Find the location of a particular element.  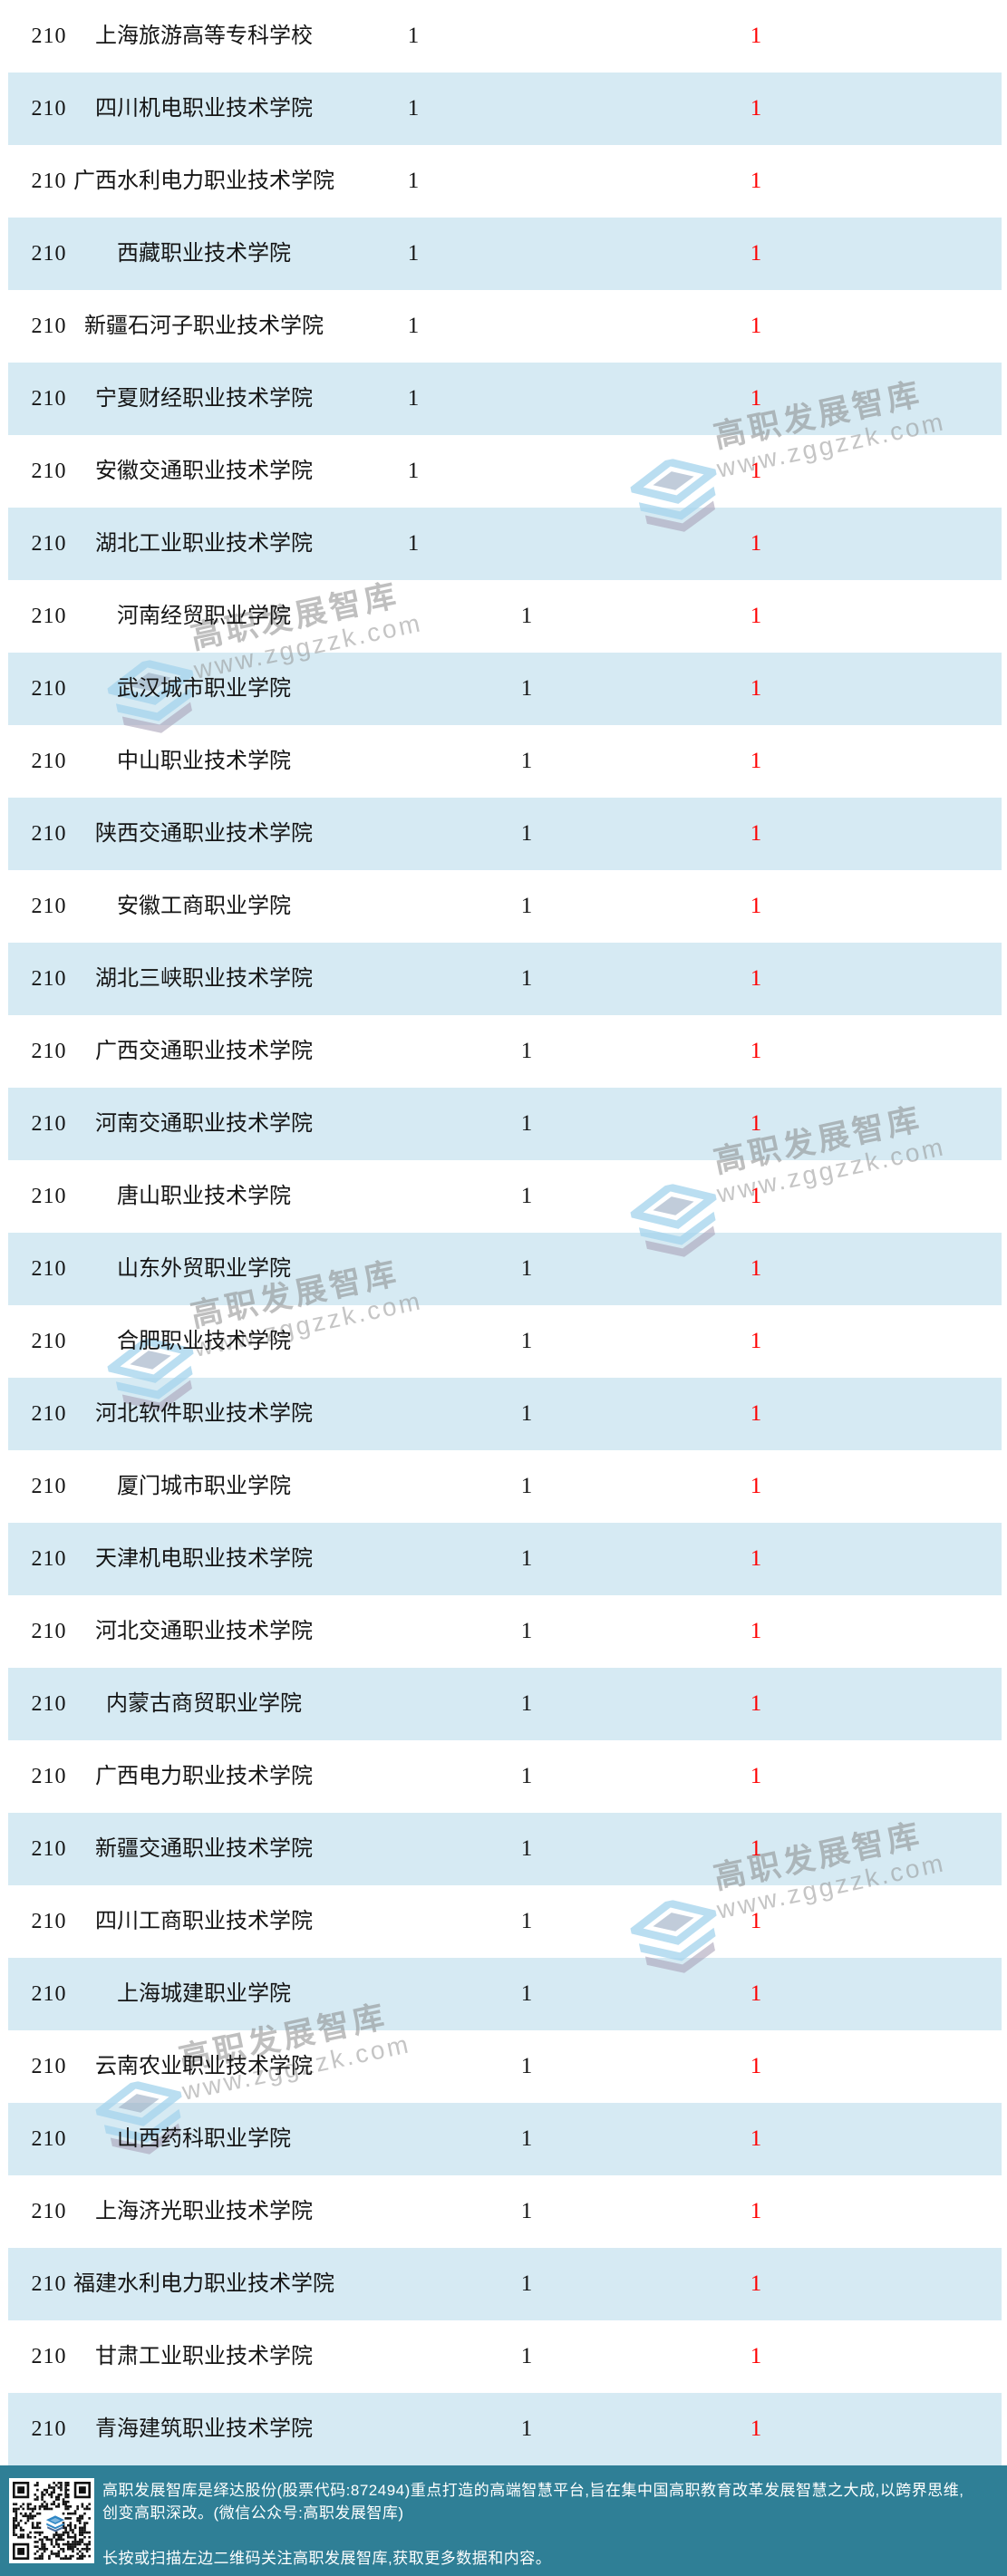

school-name-cell: 西藏职业技术学院 is located at coordinates (204, 254).